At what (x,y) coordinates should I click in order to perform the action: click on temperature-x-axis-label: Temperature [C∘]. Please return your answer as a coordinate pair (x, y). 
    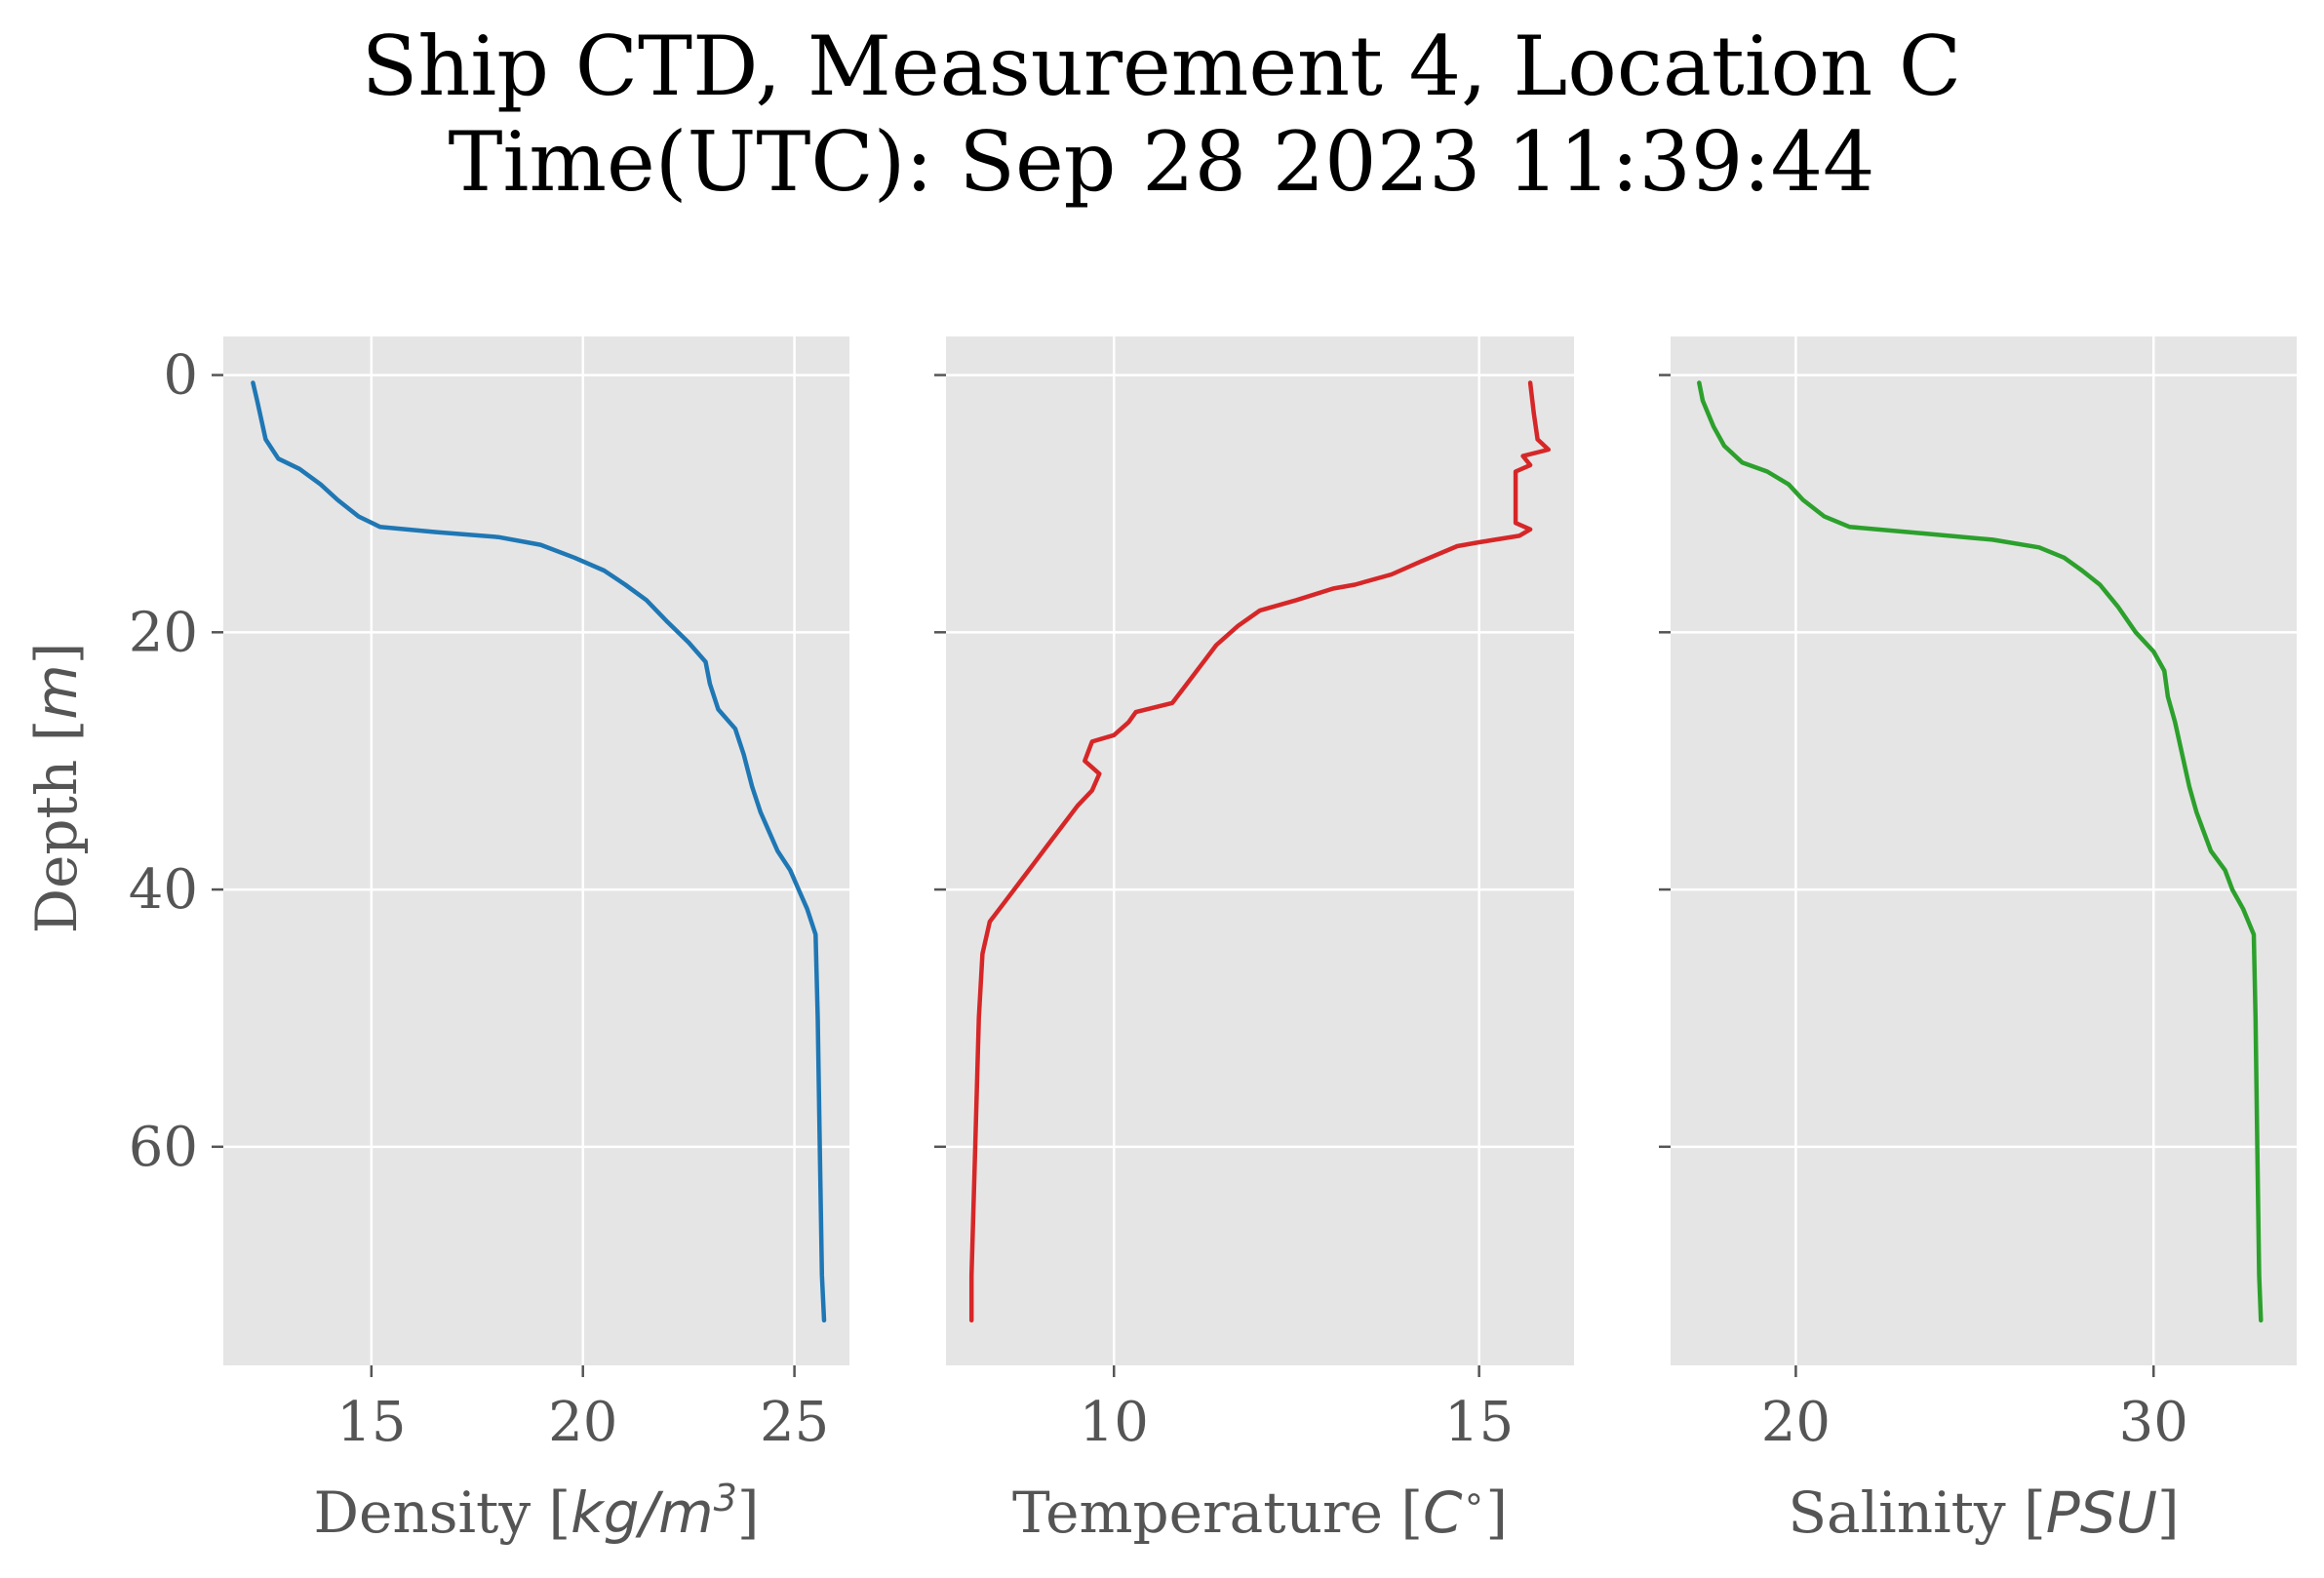
    Looking at the image, I should click on (1260, 1512).